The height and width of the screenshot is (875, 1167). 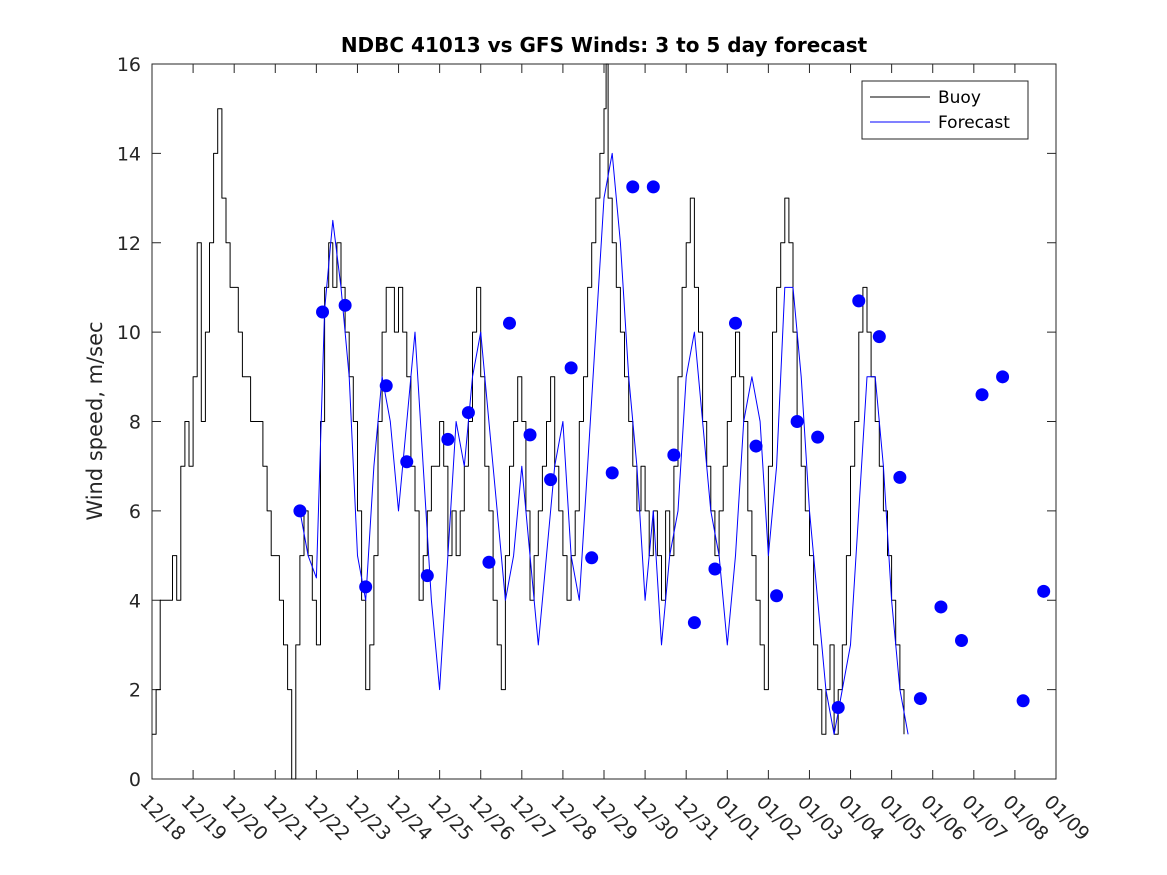 I want to click on y-tick-label: 0, so click(x=135, y=780).